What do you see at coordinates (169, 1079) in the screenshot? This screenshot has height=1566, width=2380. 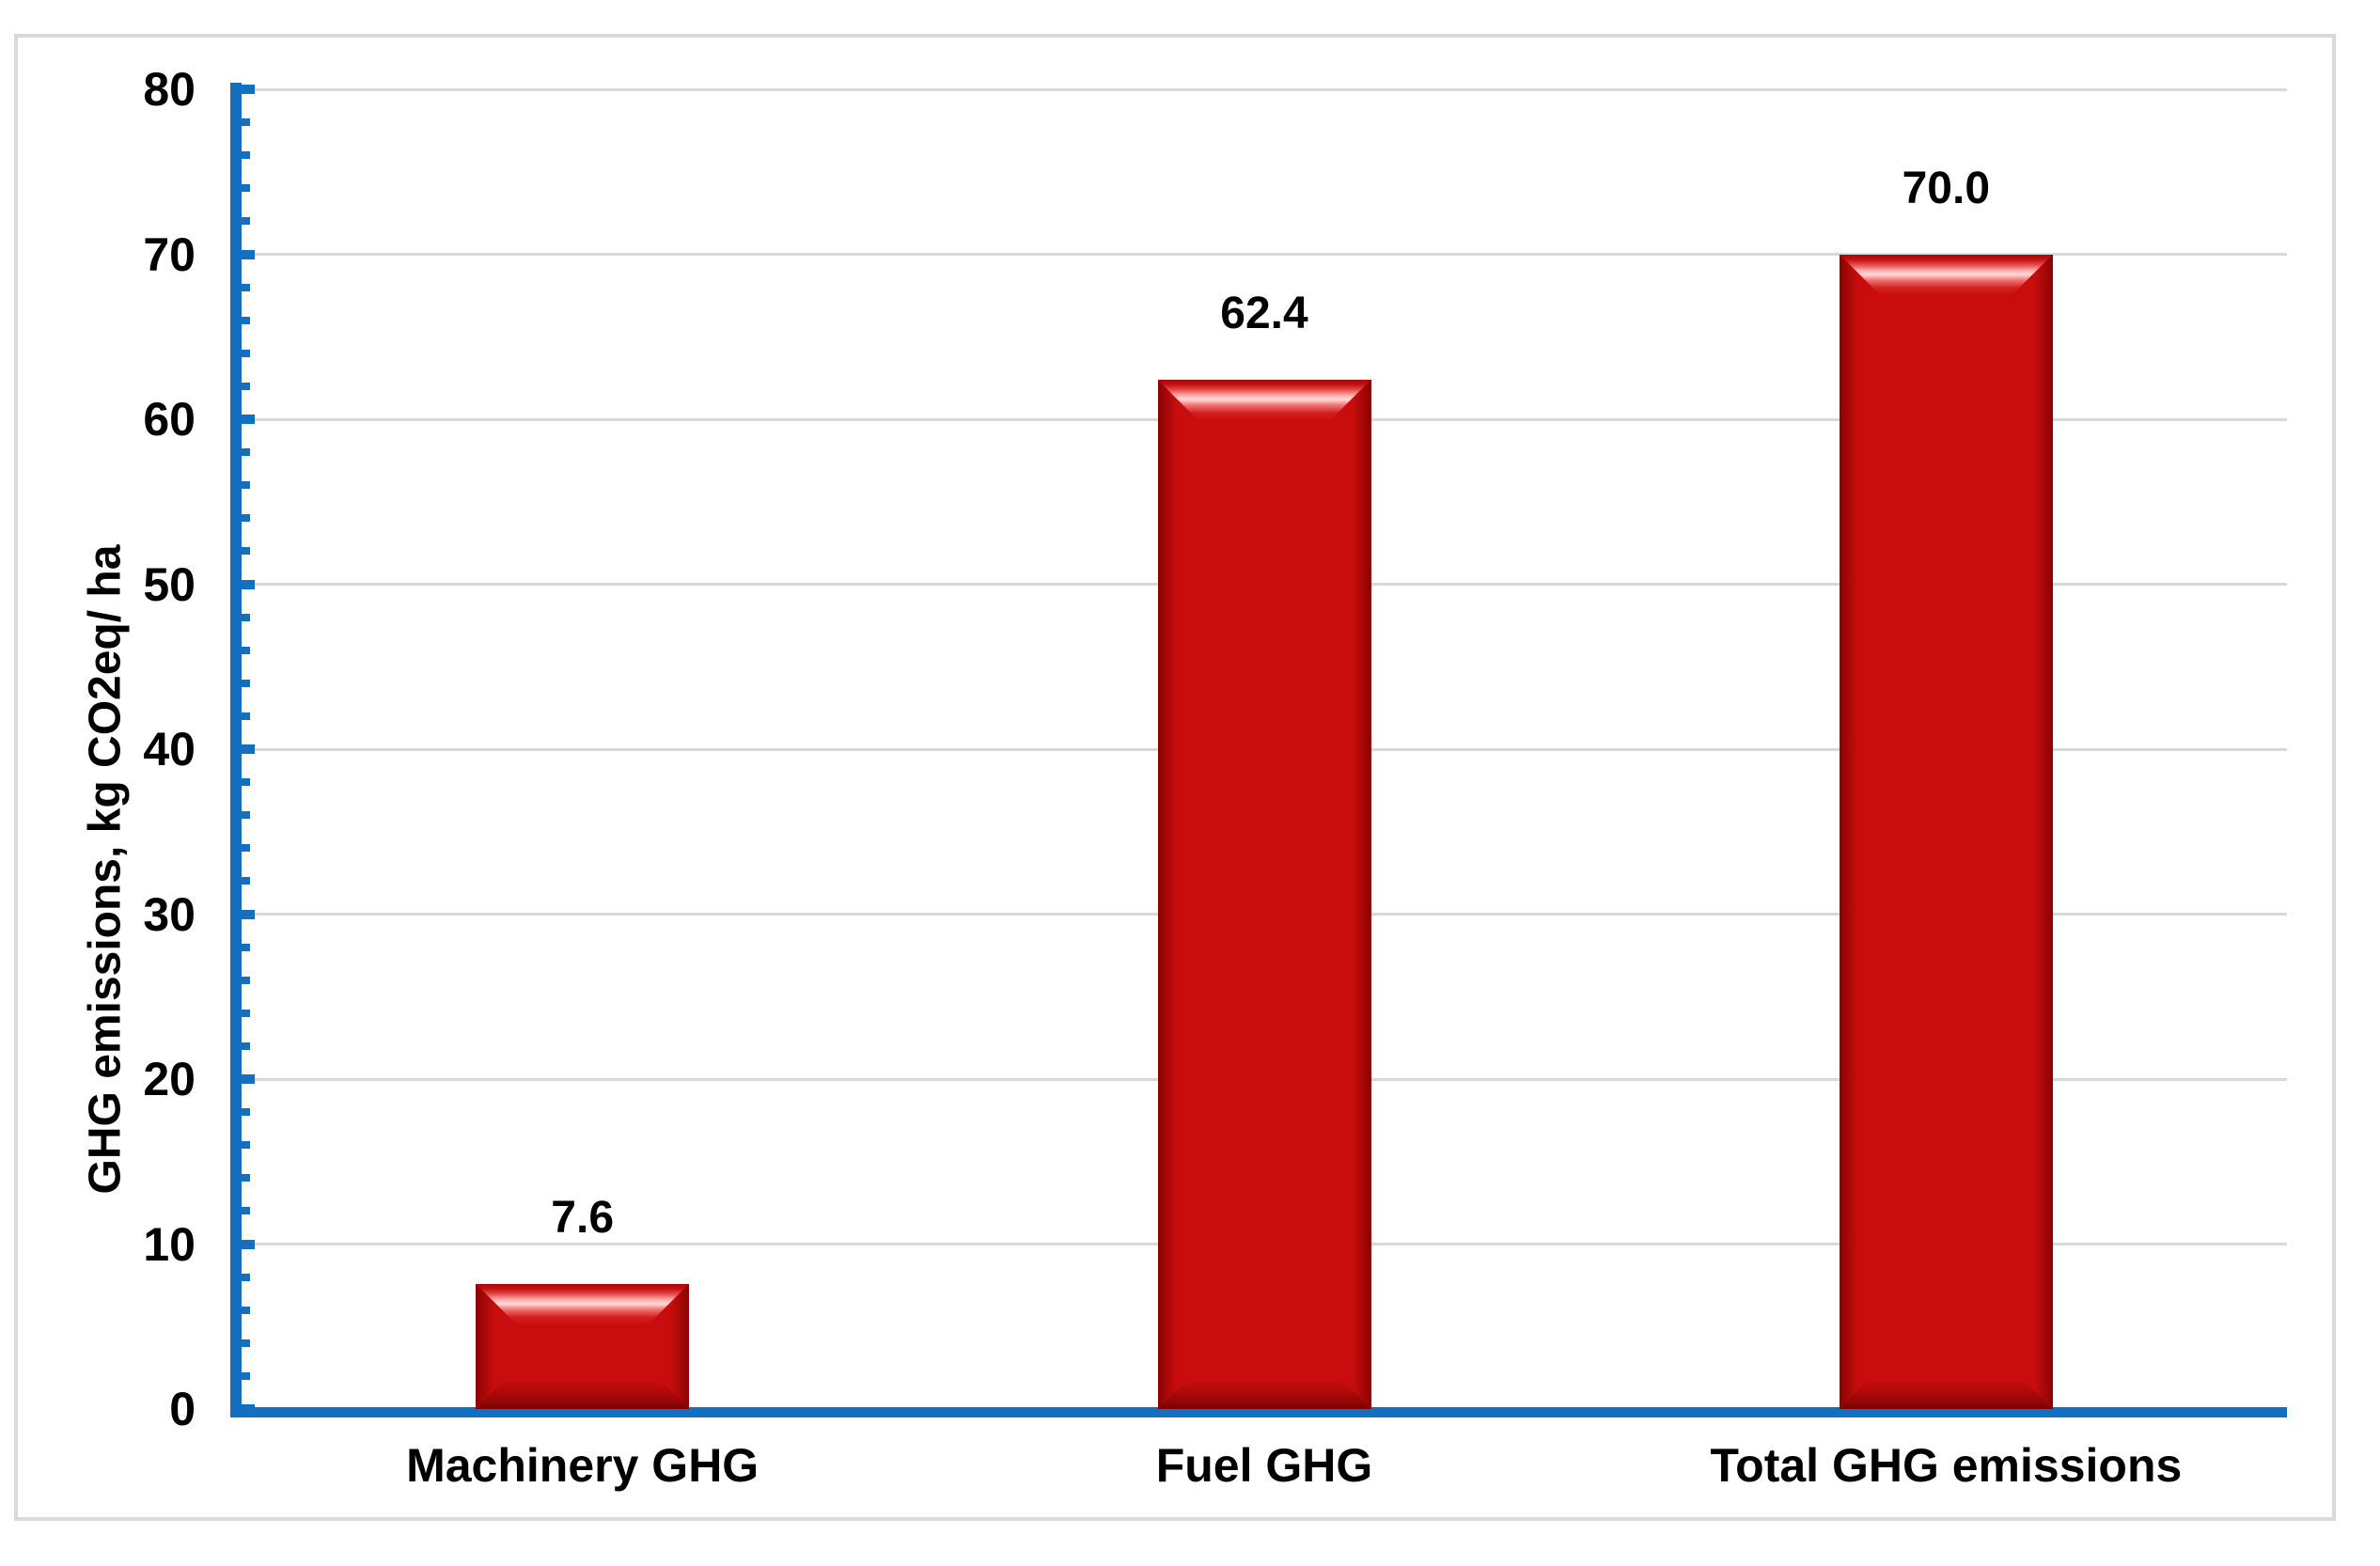 I see `y-tick-label-20: 20` at bounding box center [169, 1079].